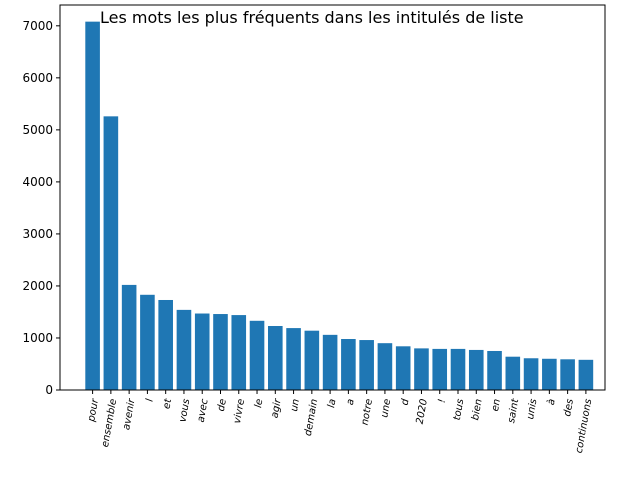 The height and width of the screenshot is (480, 640). What do you see at coordinates (37, 78) in the screenshot?
I see `y-tick-label-6: 6000` at bounding box center [37, 78].